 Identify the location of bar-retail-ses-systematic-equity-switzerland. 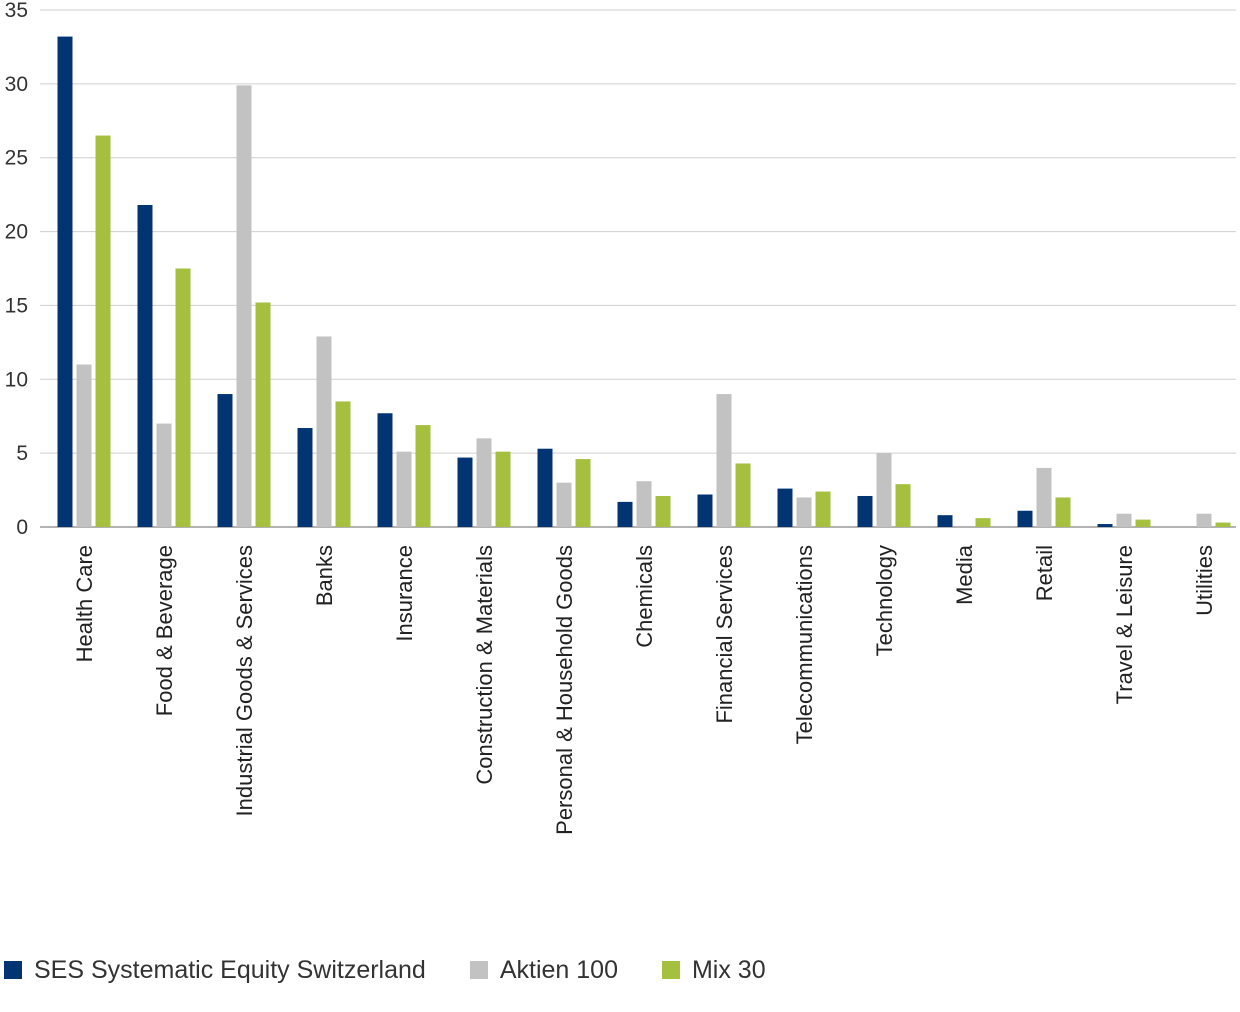
(1025, 518).